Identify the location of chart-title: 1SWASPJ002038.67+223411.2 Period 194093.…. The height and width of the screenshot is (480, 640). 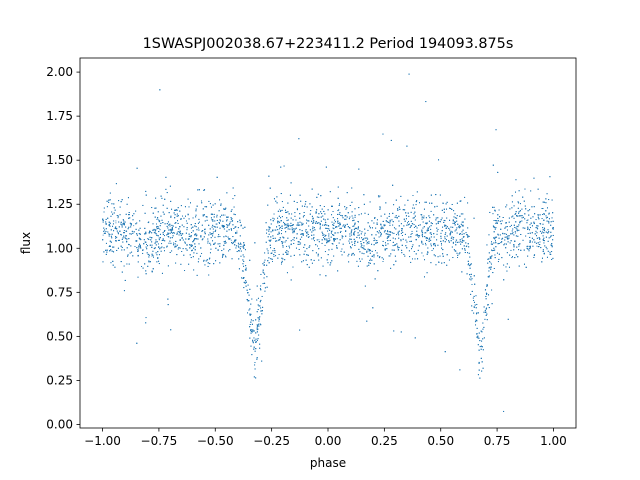
(328, 44).